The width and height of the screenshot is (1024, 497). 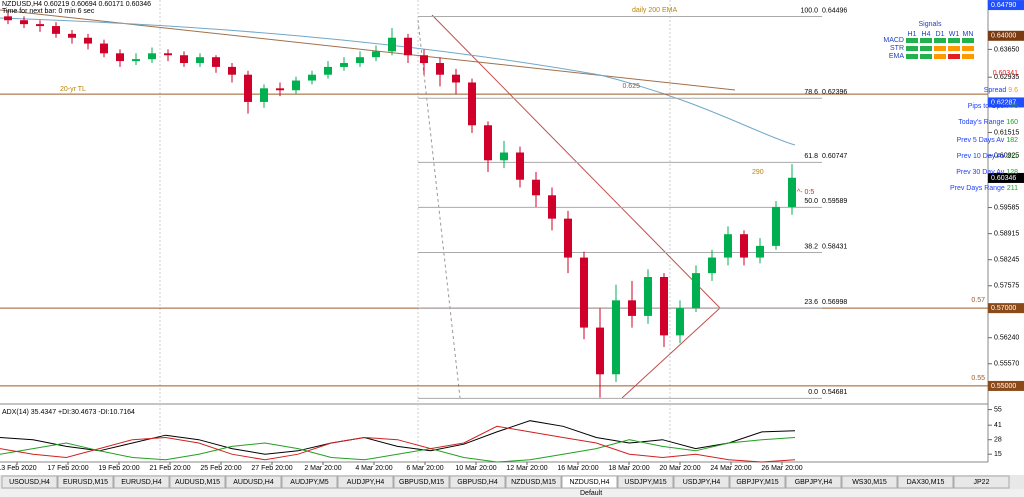 I want to click on price-marker-label: 0.64000, so click(x=1003, y=36).